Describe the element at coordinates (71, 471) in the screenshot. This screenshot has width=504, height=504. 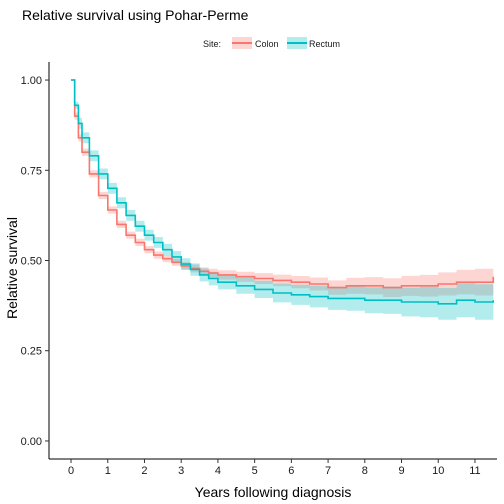
I see `x-tick-label: 0` at that location.